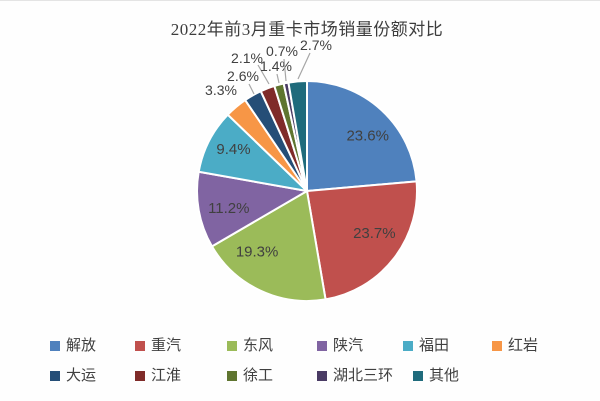 This screenshot has width=600, height=401. I want to click on legend-label: 重汽, so click(166, 345).